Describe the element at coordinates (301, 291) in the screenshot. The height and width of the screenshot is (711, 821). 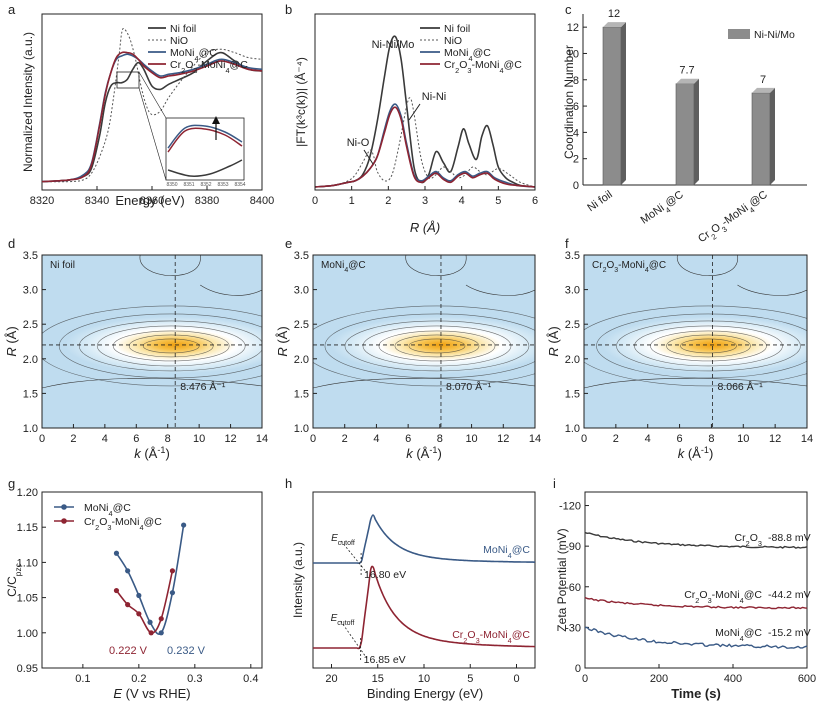
I see `y-tick-label: 3.0` at that location.